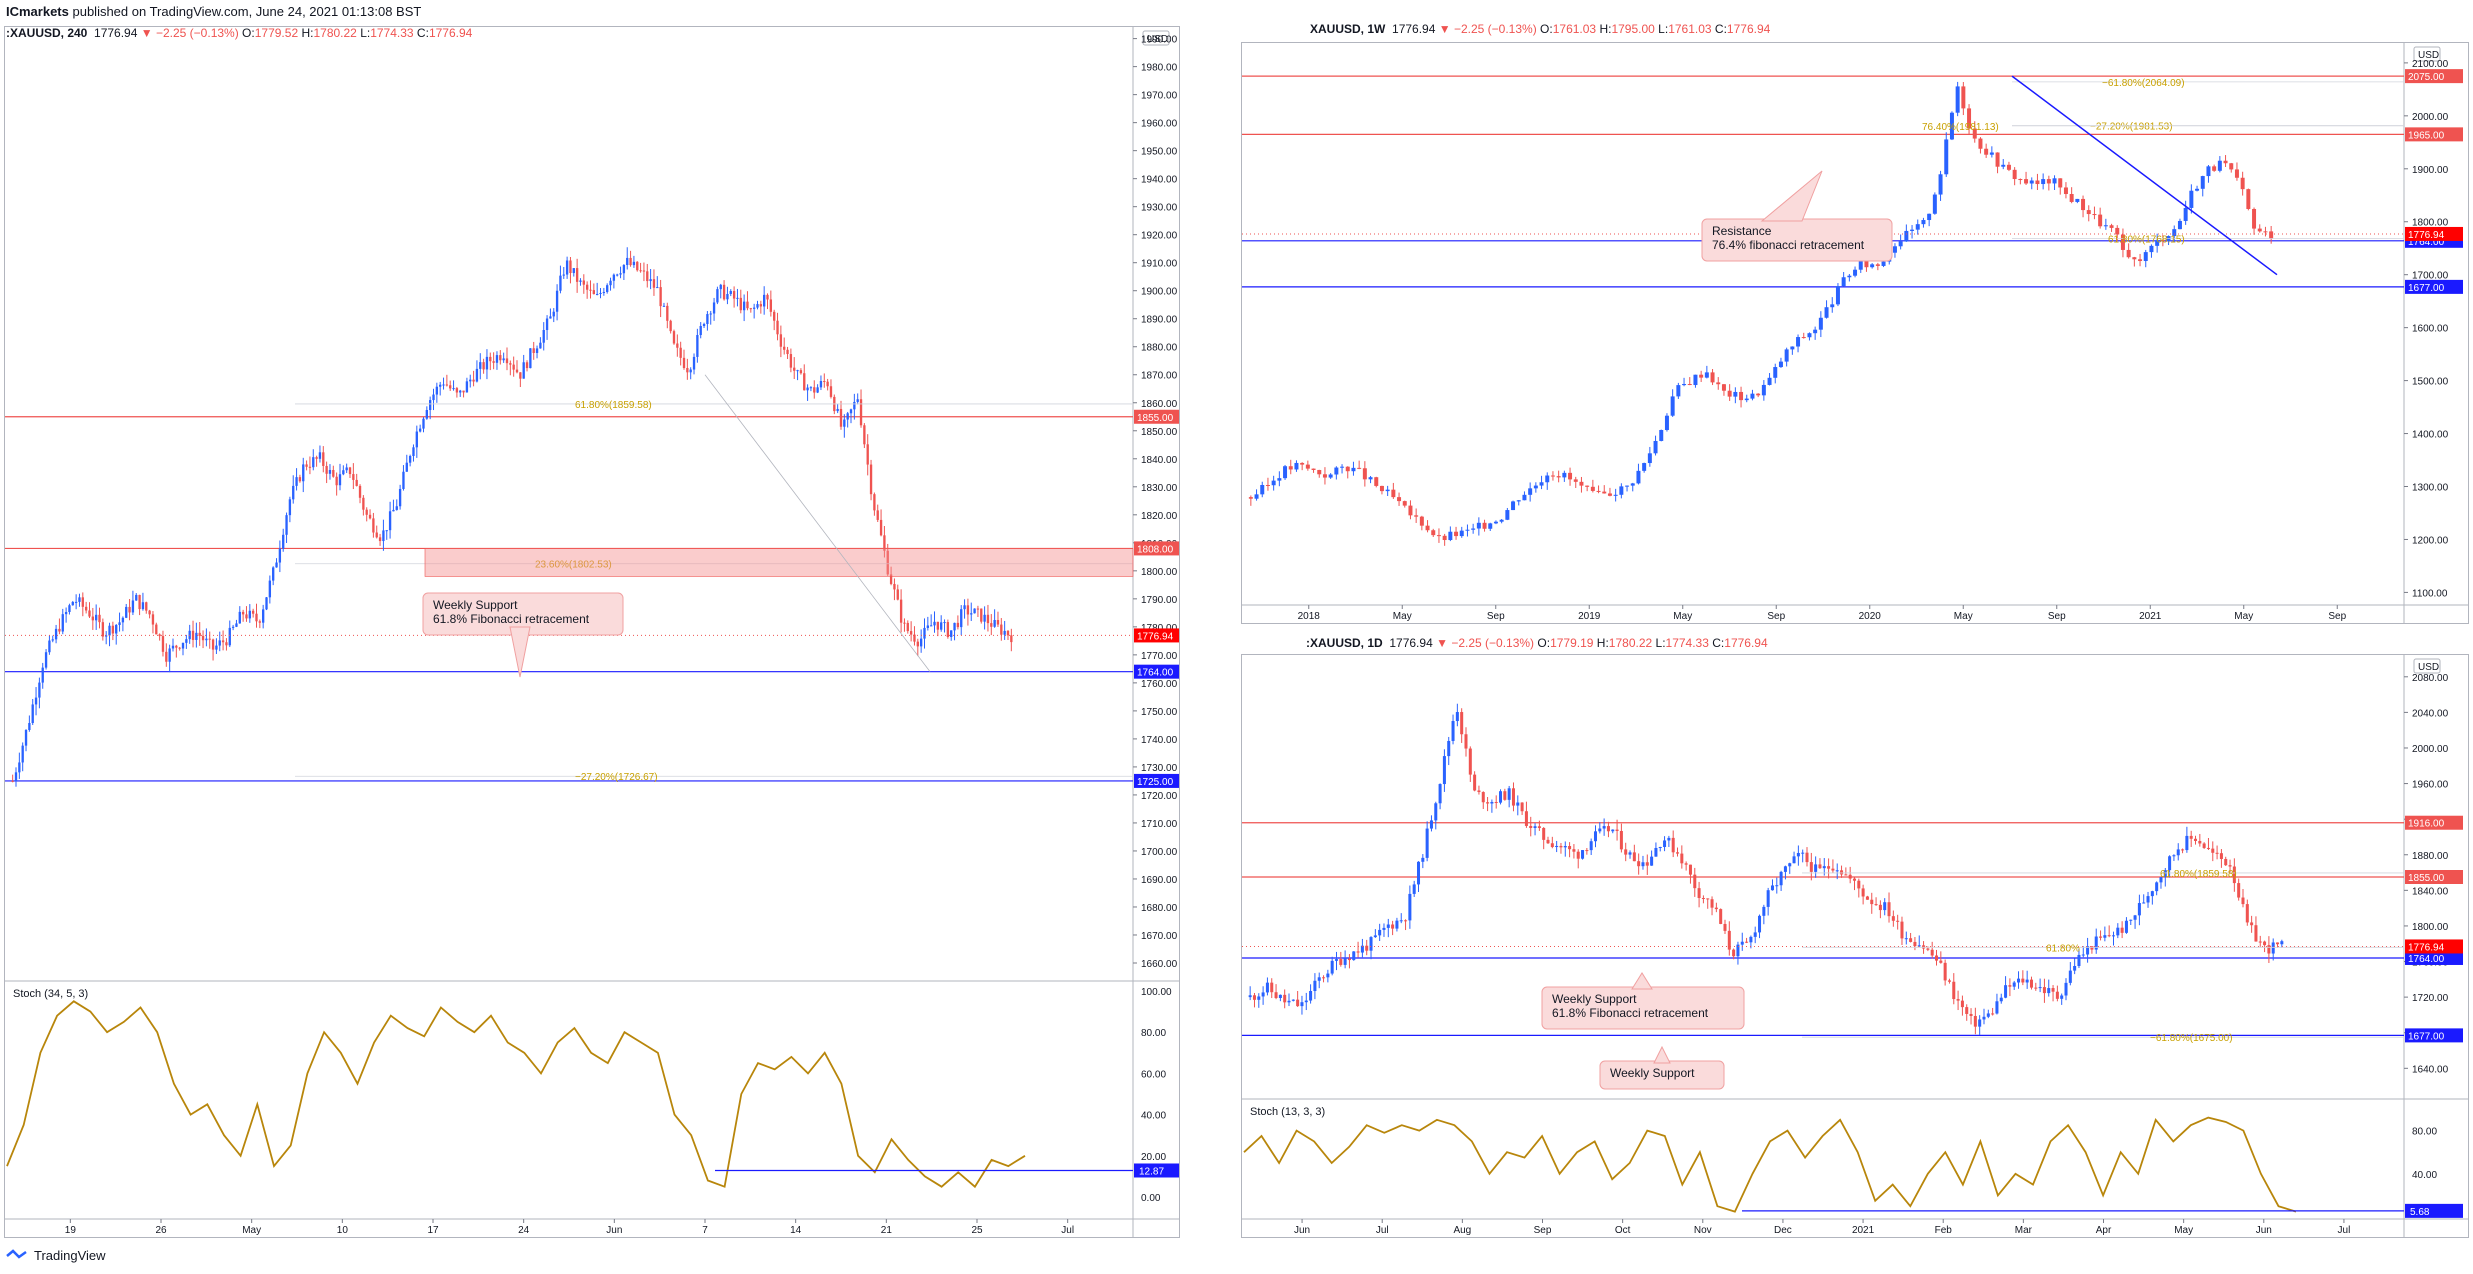 This screenshot has height=1274, width=2473. Describe the element at coordinates (1159, 348) in the screenshot. I see `y-tick-label: 1880.00` at that location.